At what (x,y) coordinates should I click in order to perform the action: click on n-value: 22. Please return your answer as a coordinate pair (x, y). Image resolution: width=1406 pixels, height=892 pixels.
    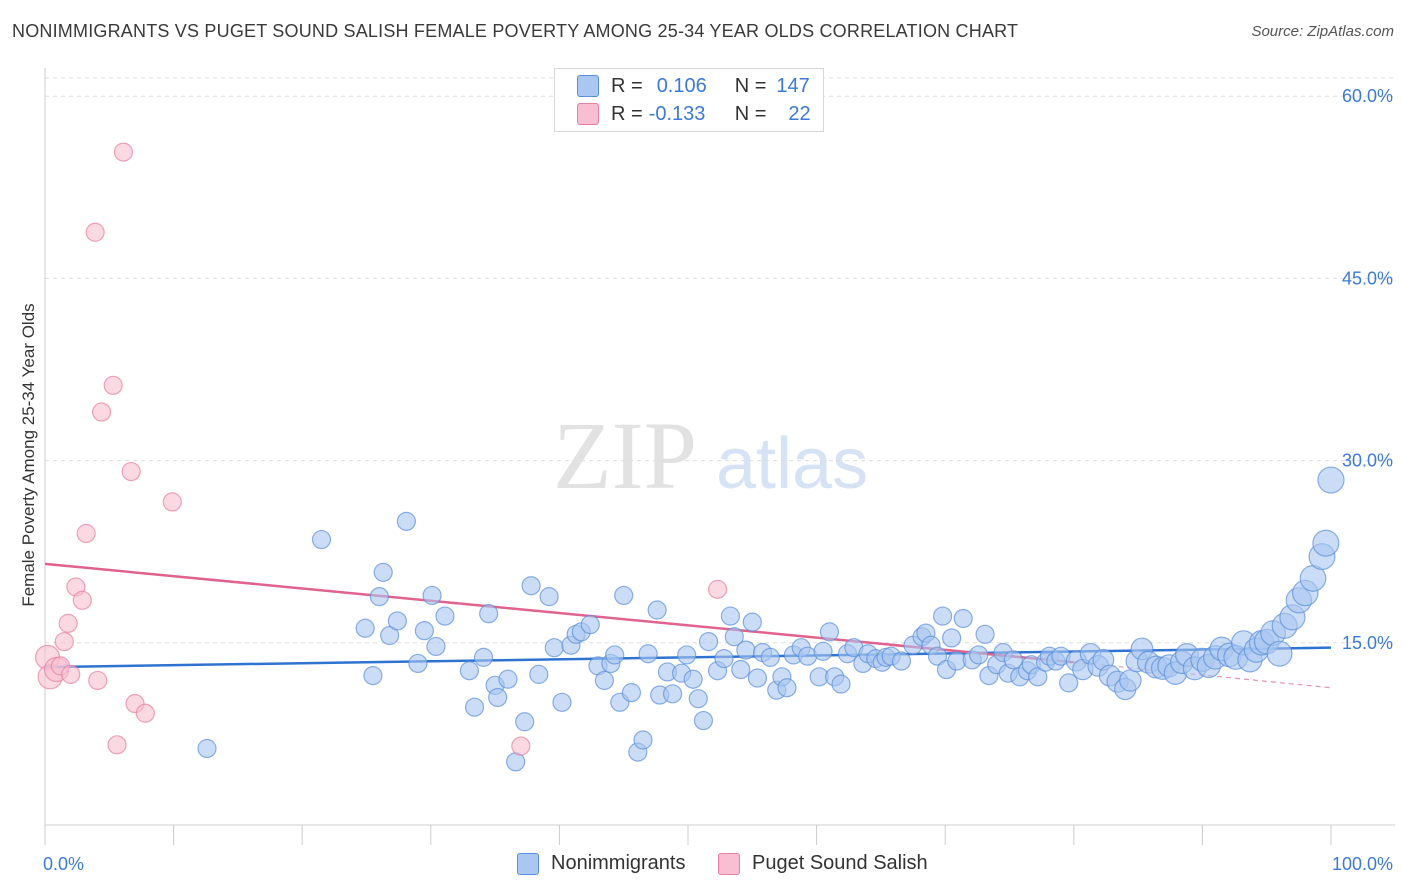
    Looking at the image, I should click on (799, 113).